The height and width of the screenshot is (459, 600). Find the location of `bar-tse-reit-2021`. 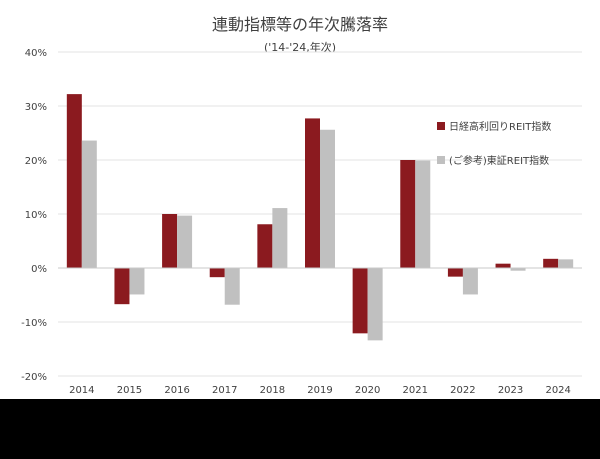

bar-tse-reit-2021 is located at coordinates (423, 214).